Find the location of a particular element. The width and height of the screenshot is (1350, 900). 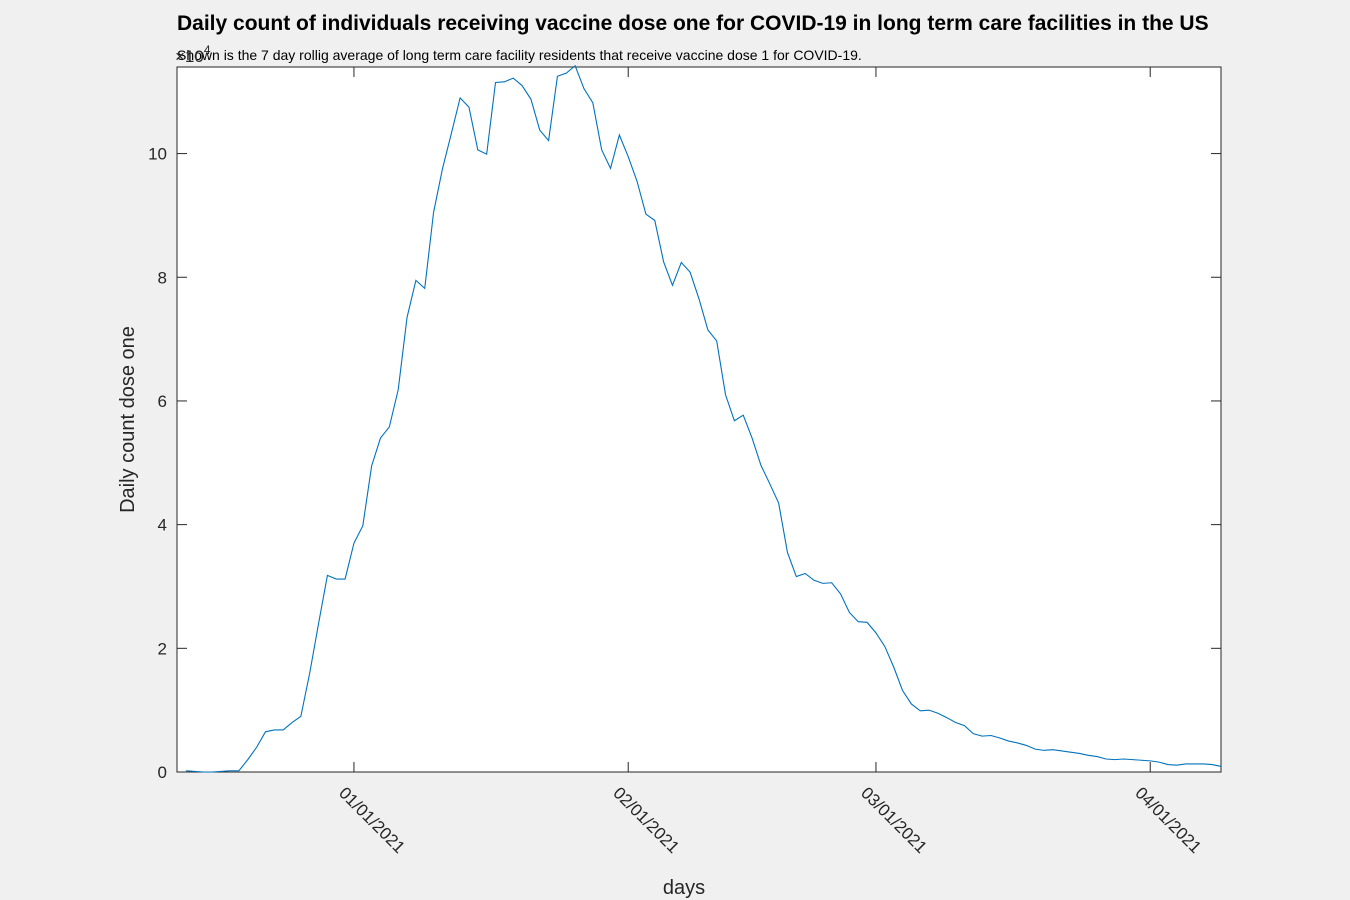

y-exponent-label: ×10⁴ is located at coordinates (193, 54).